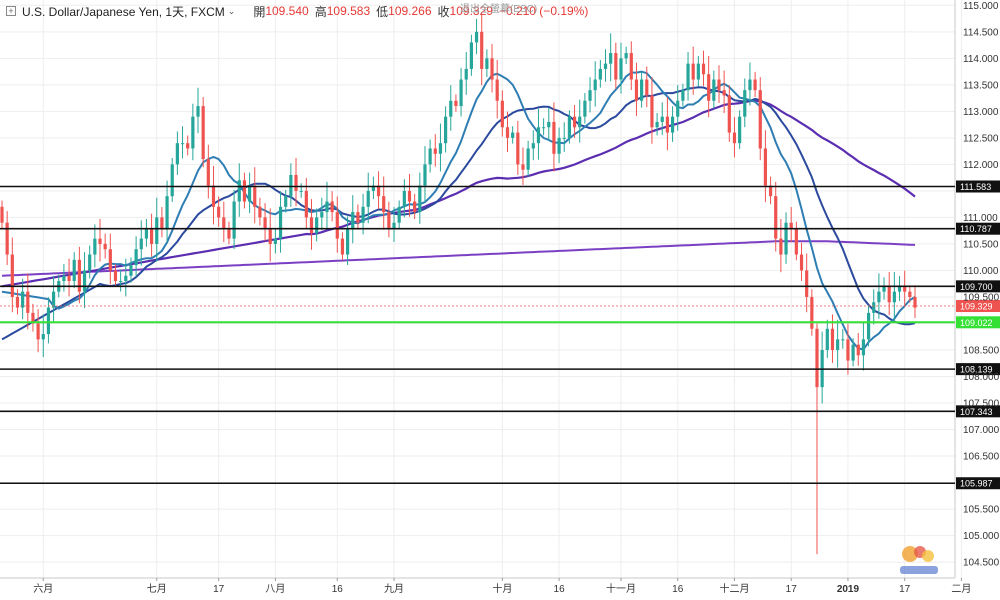  Describe the element at coordinates (976, 412) in the screenshot. I see `level-label: 107.343` at that location.